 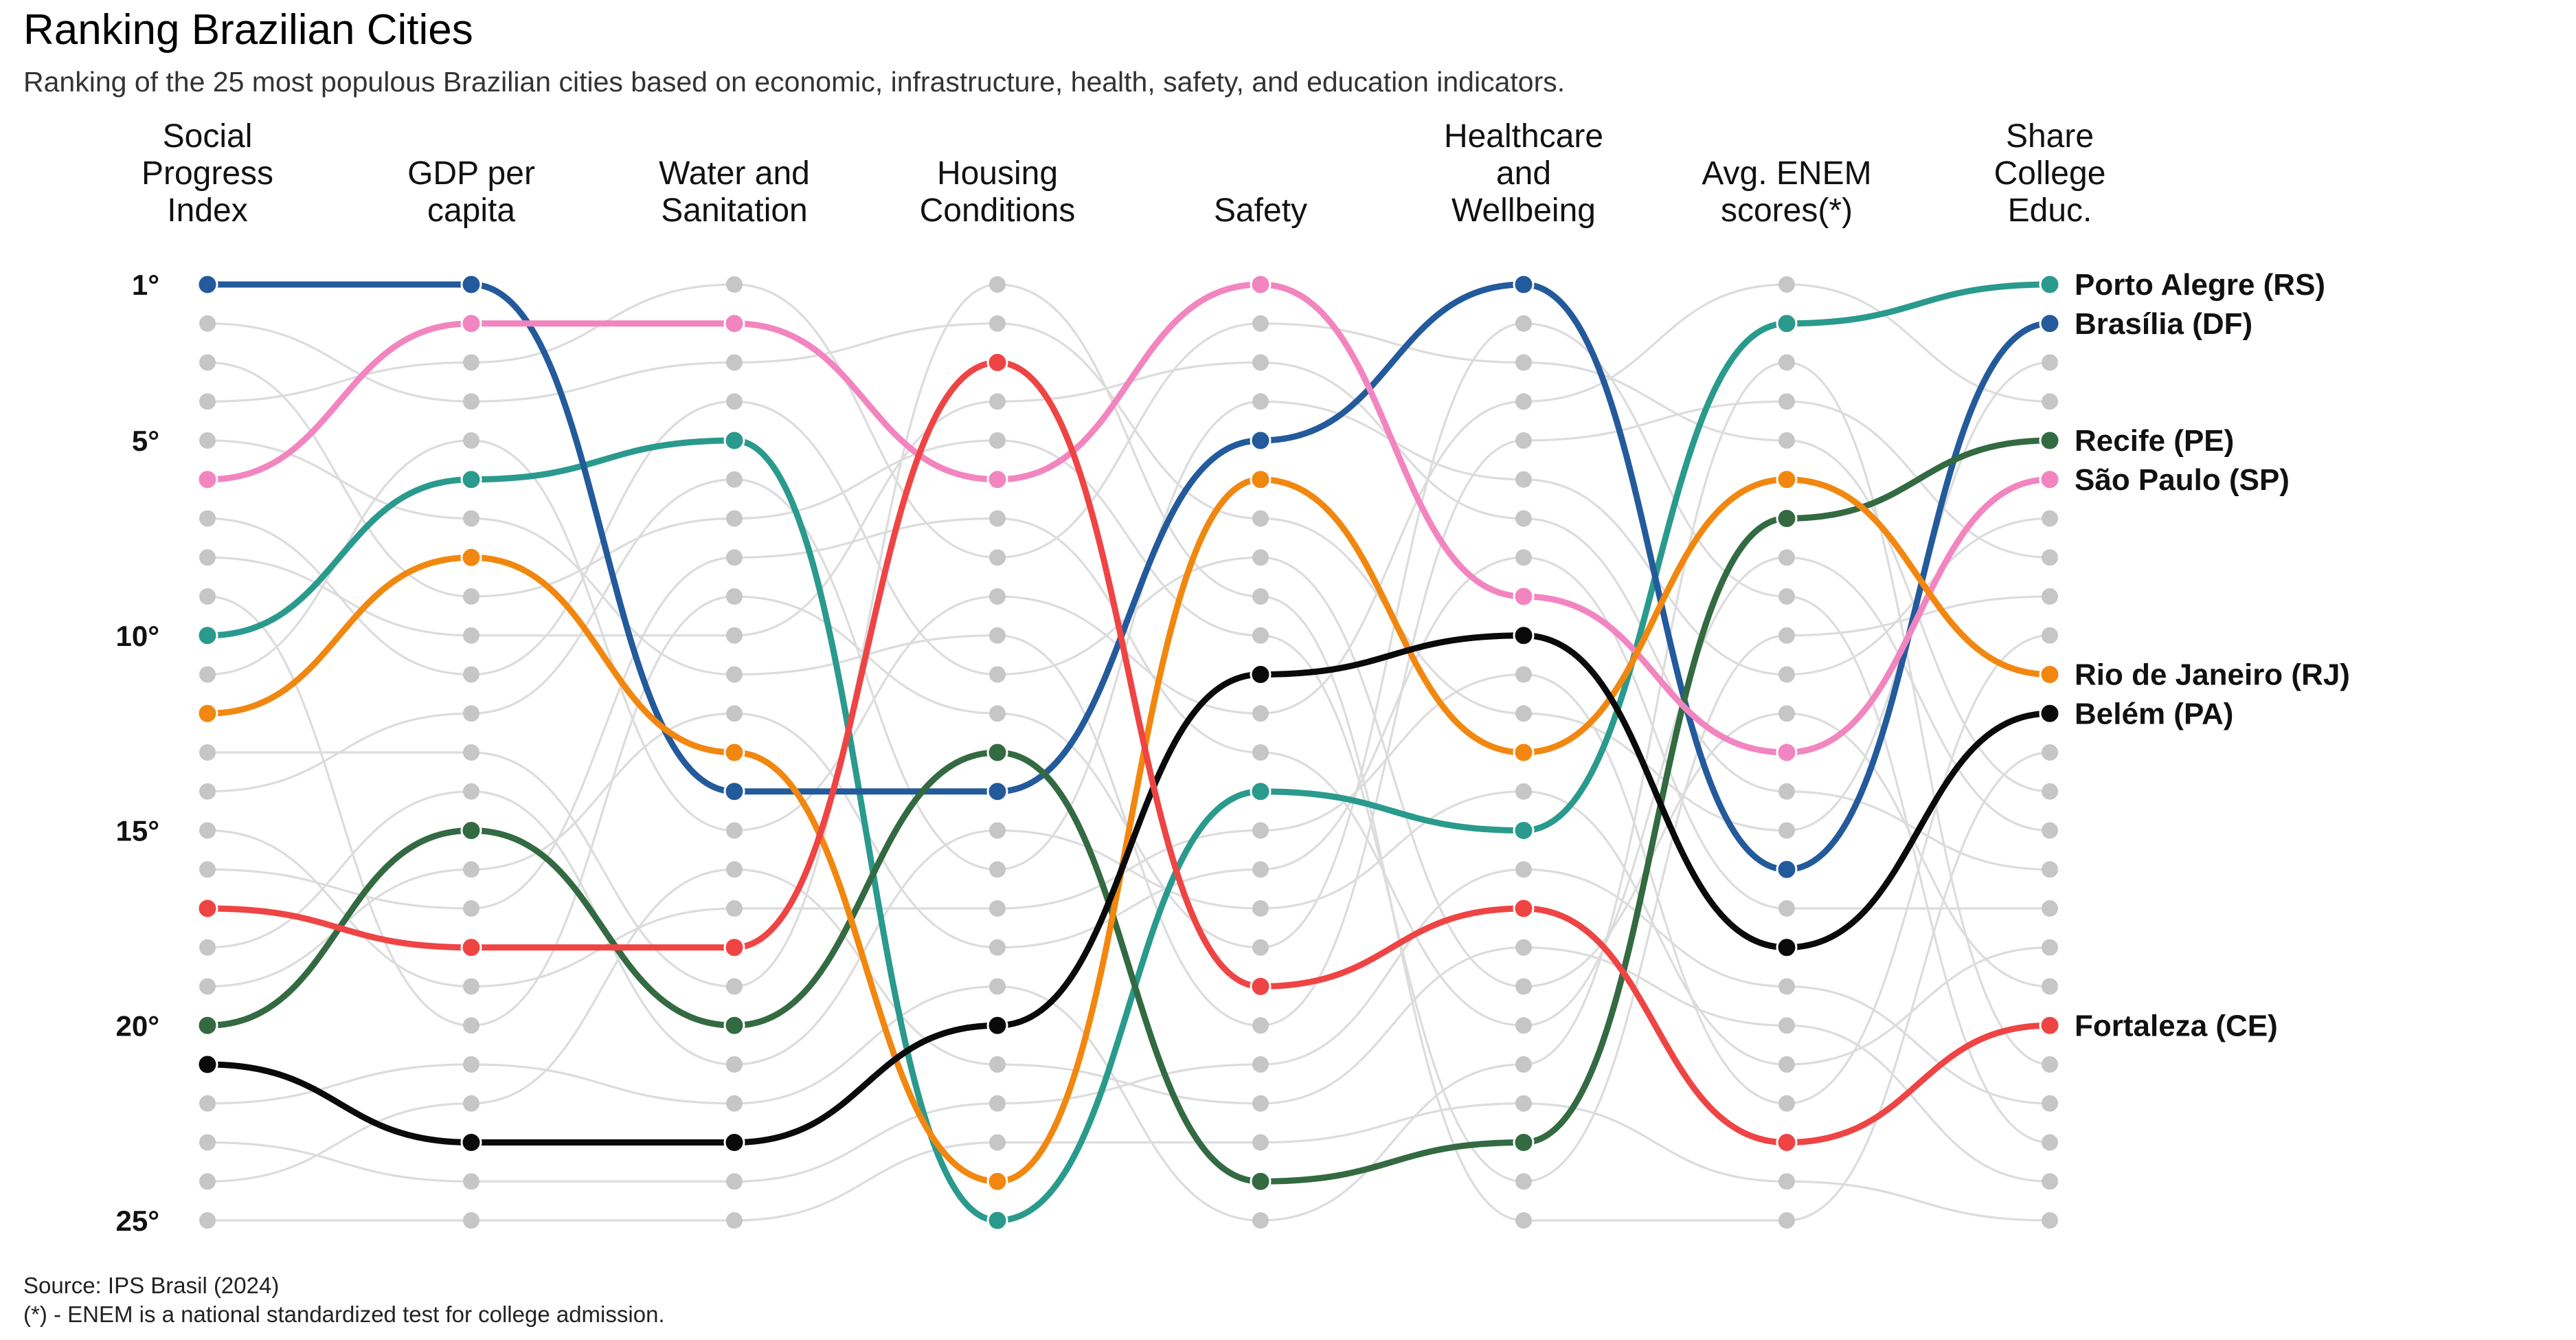 I want to click on column-header-line: Water and, so click(x=734, y=173).